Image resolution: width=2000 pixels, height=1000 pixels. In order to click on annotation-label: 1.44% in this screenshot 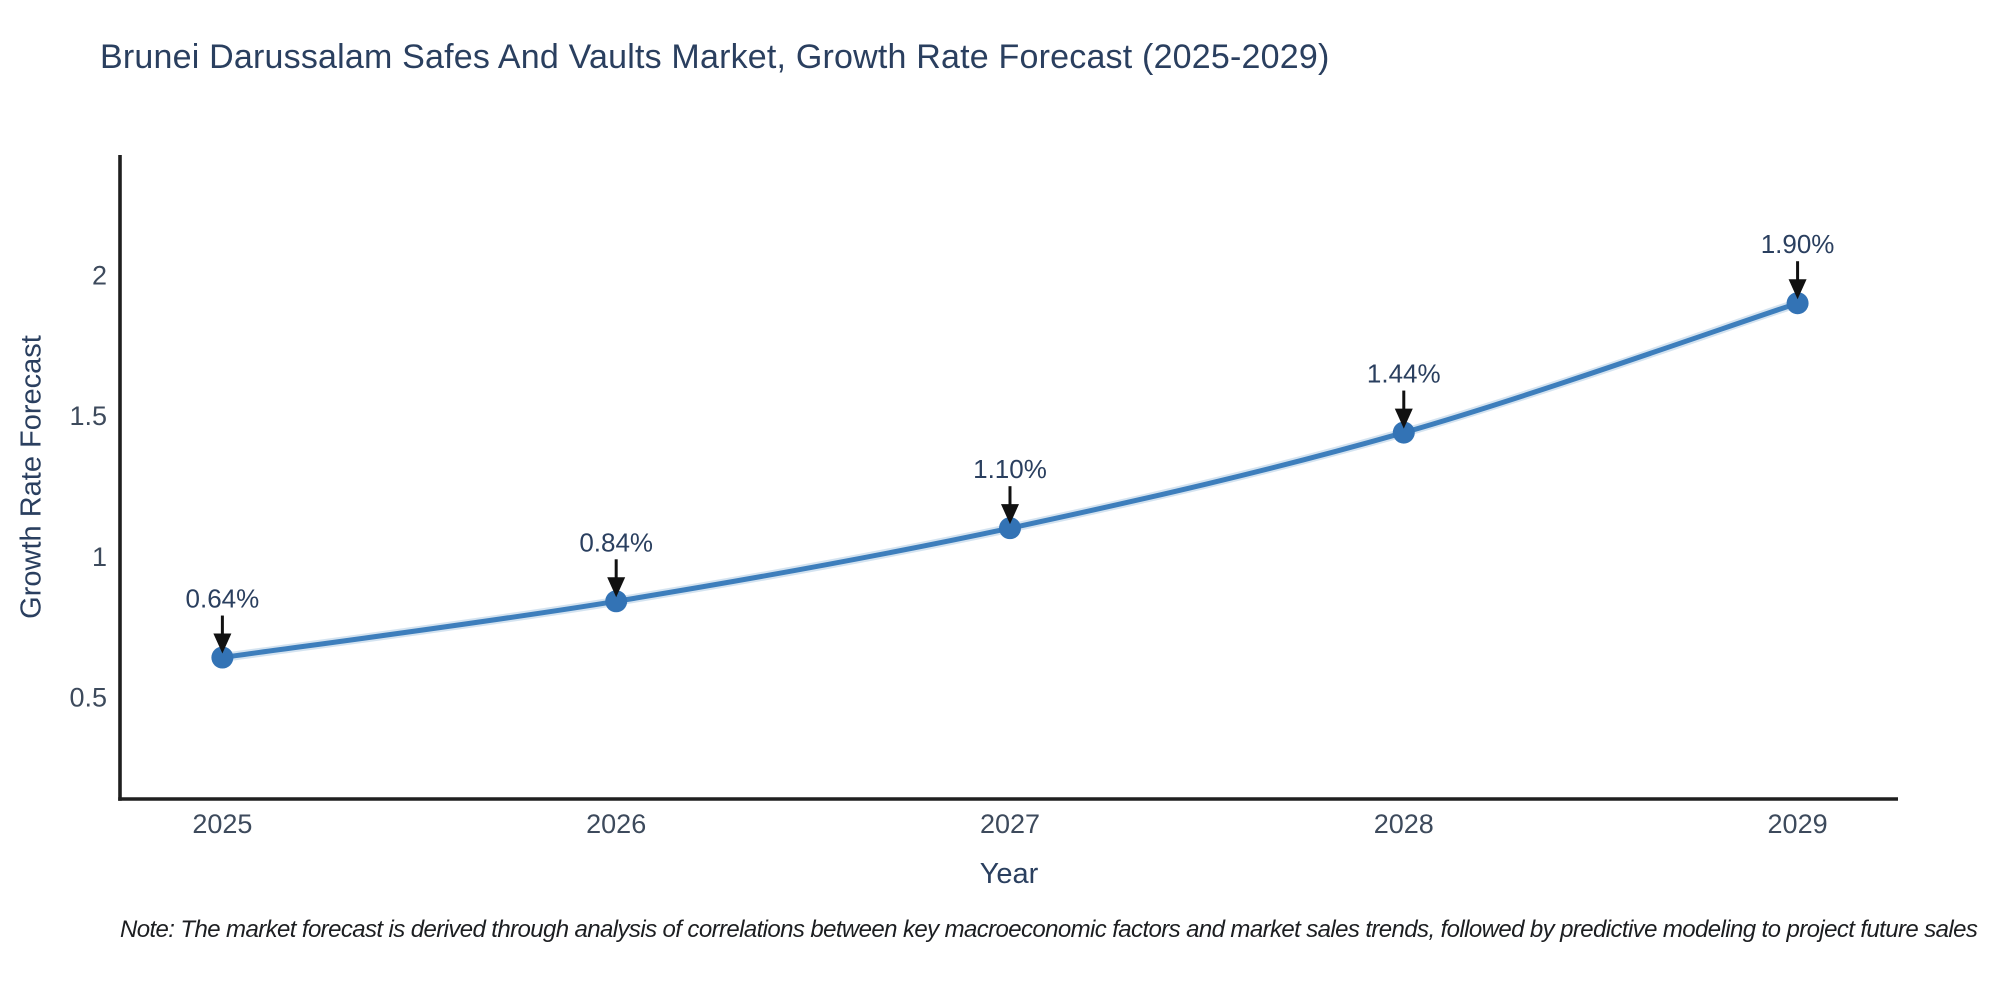, I will do `click(1404, 374)`.